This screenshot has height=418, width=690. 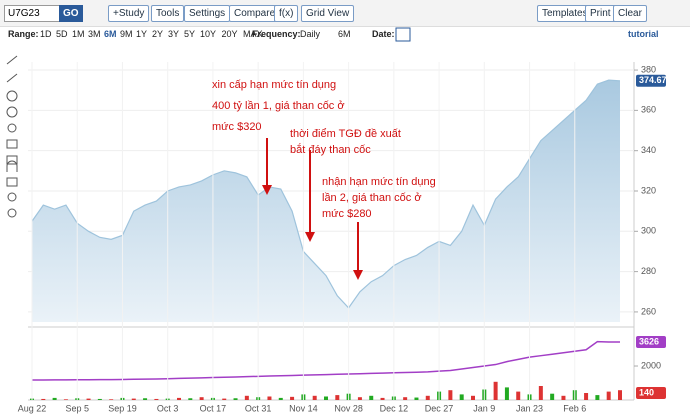 I want to click on period: 6M, so click(x=344, y=34).